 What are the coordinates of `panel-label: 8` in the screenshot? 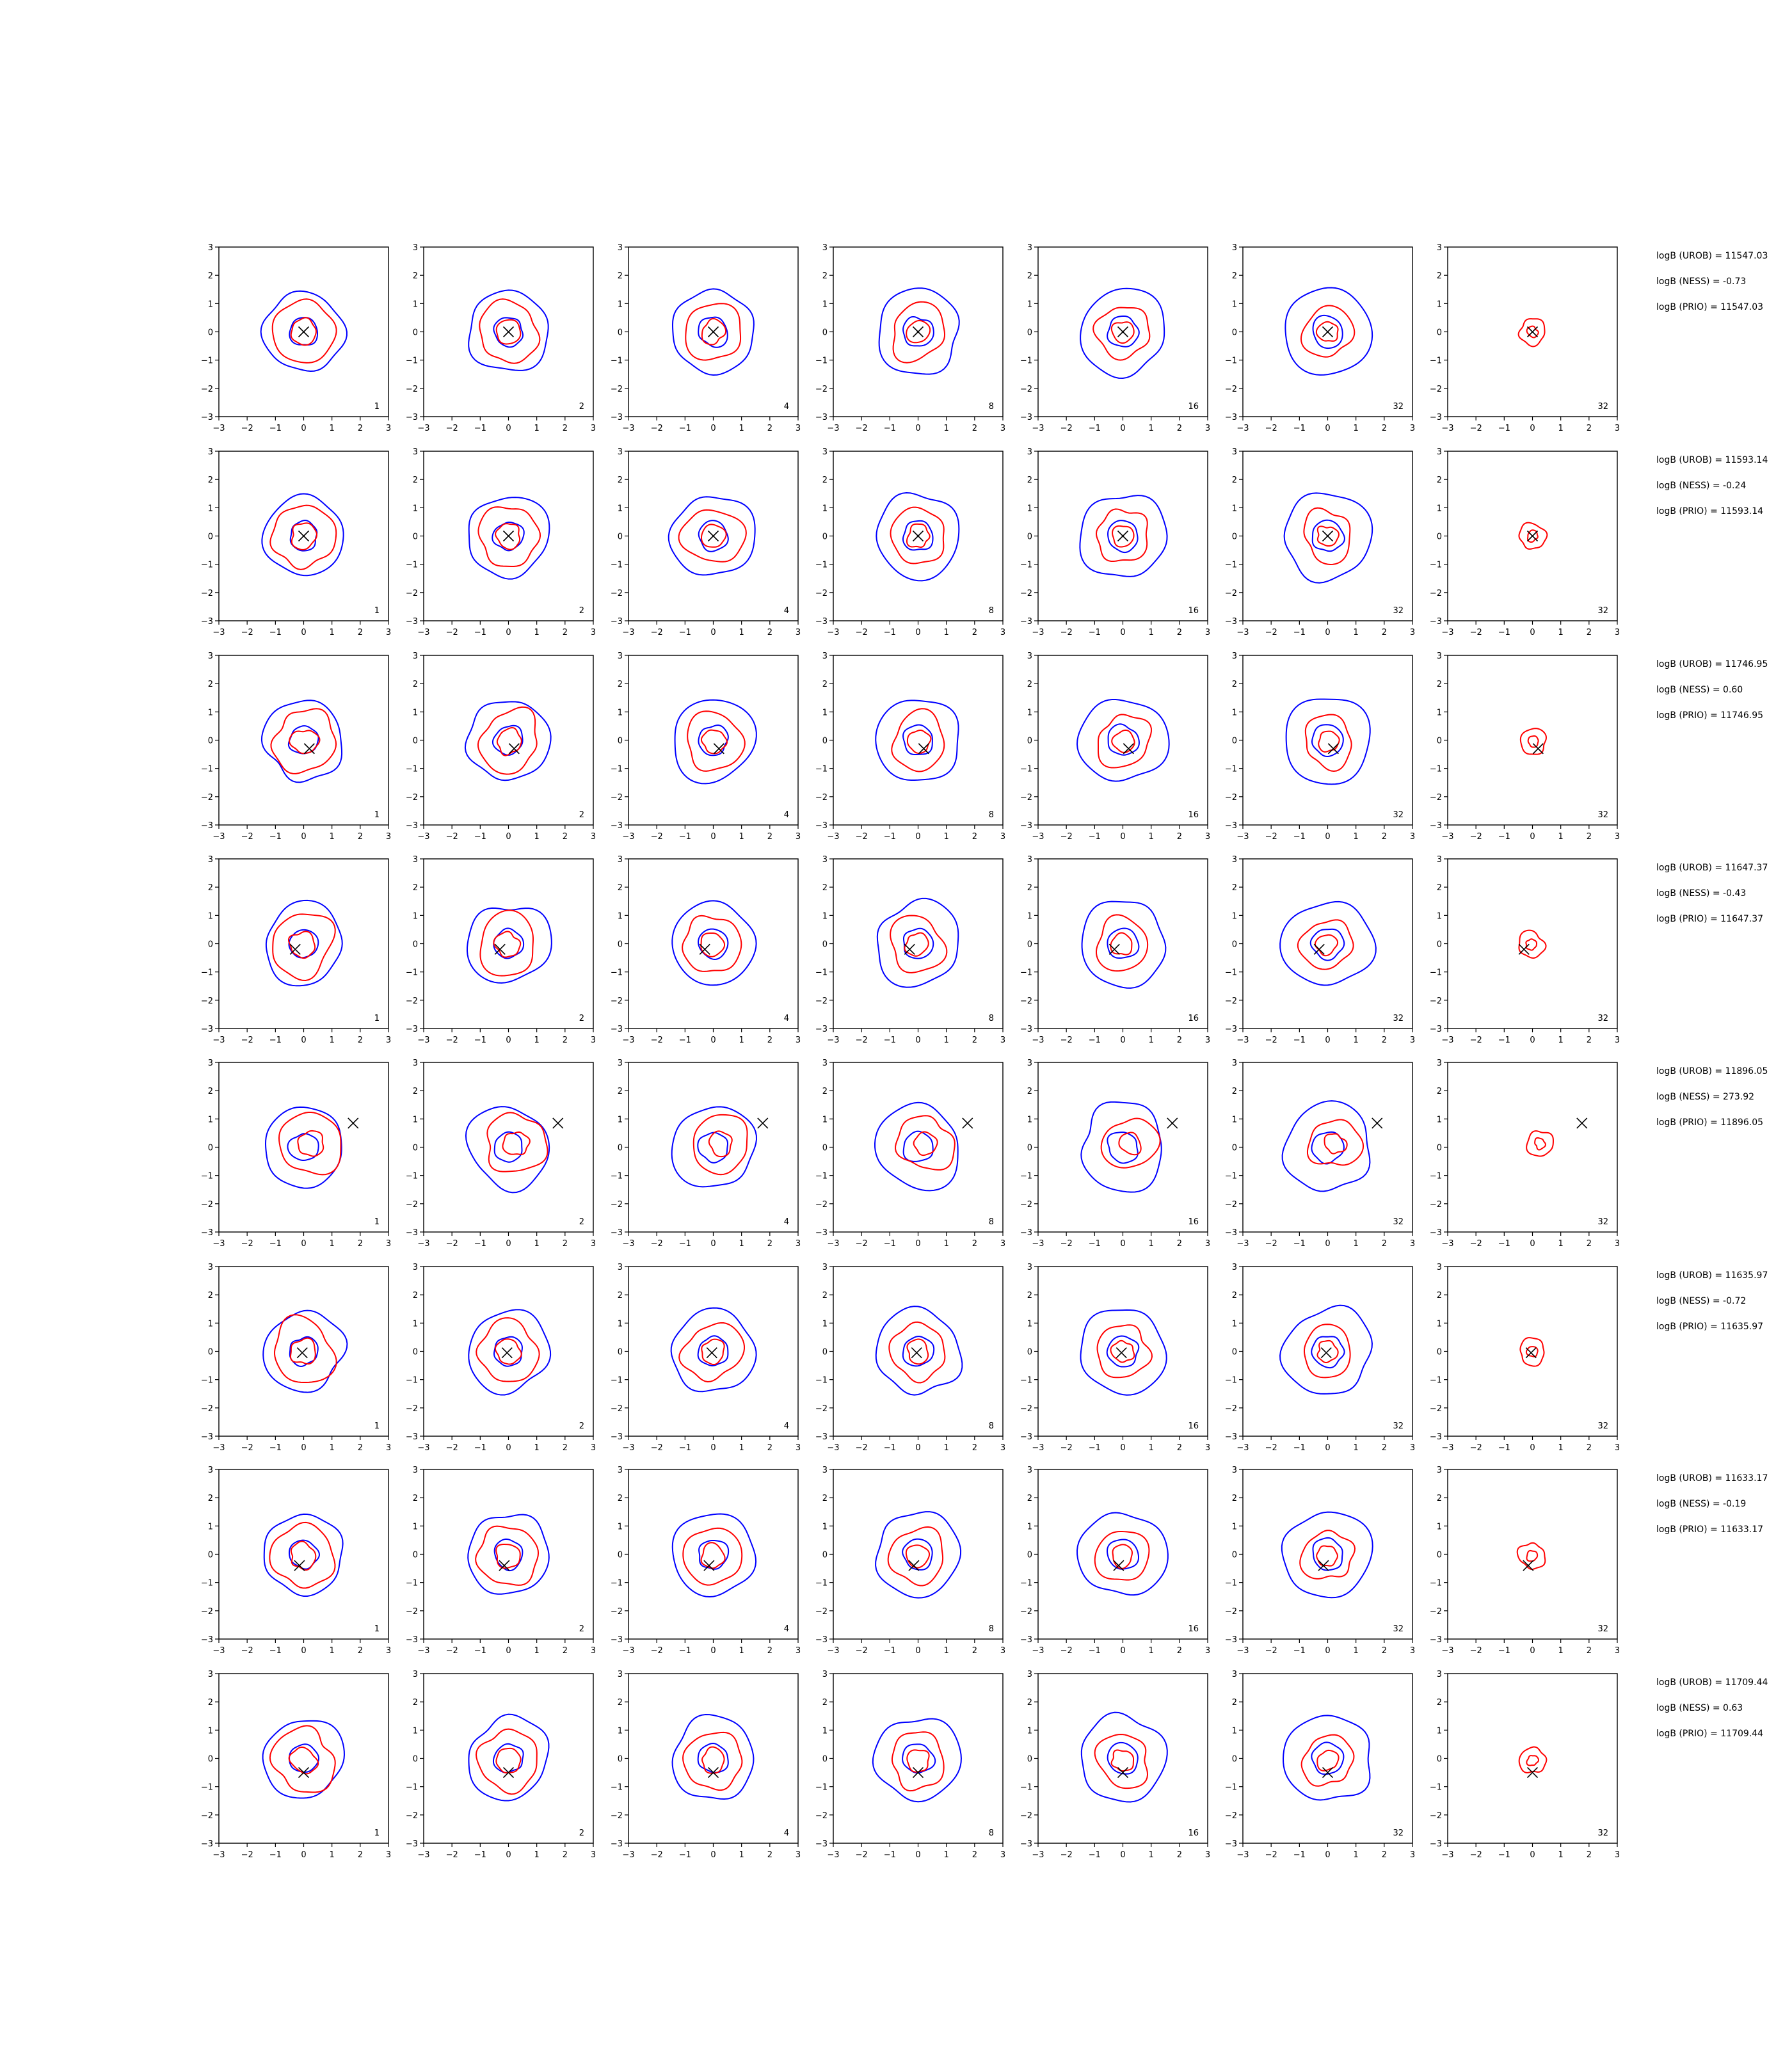 It's located at (991, 815).